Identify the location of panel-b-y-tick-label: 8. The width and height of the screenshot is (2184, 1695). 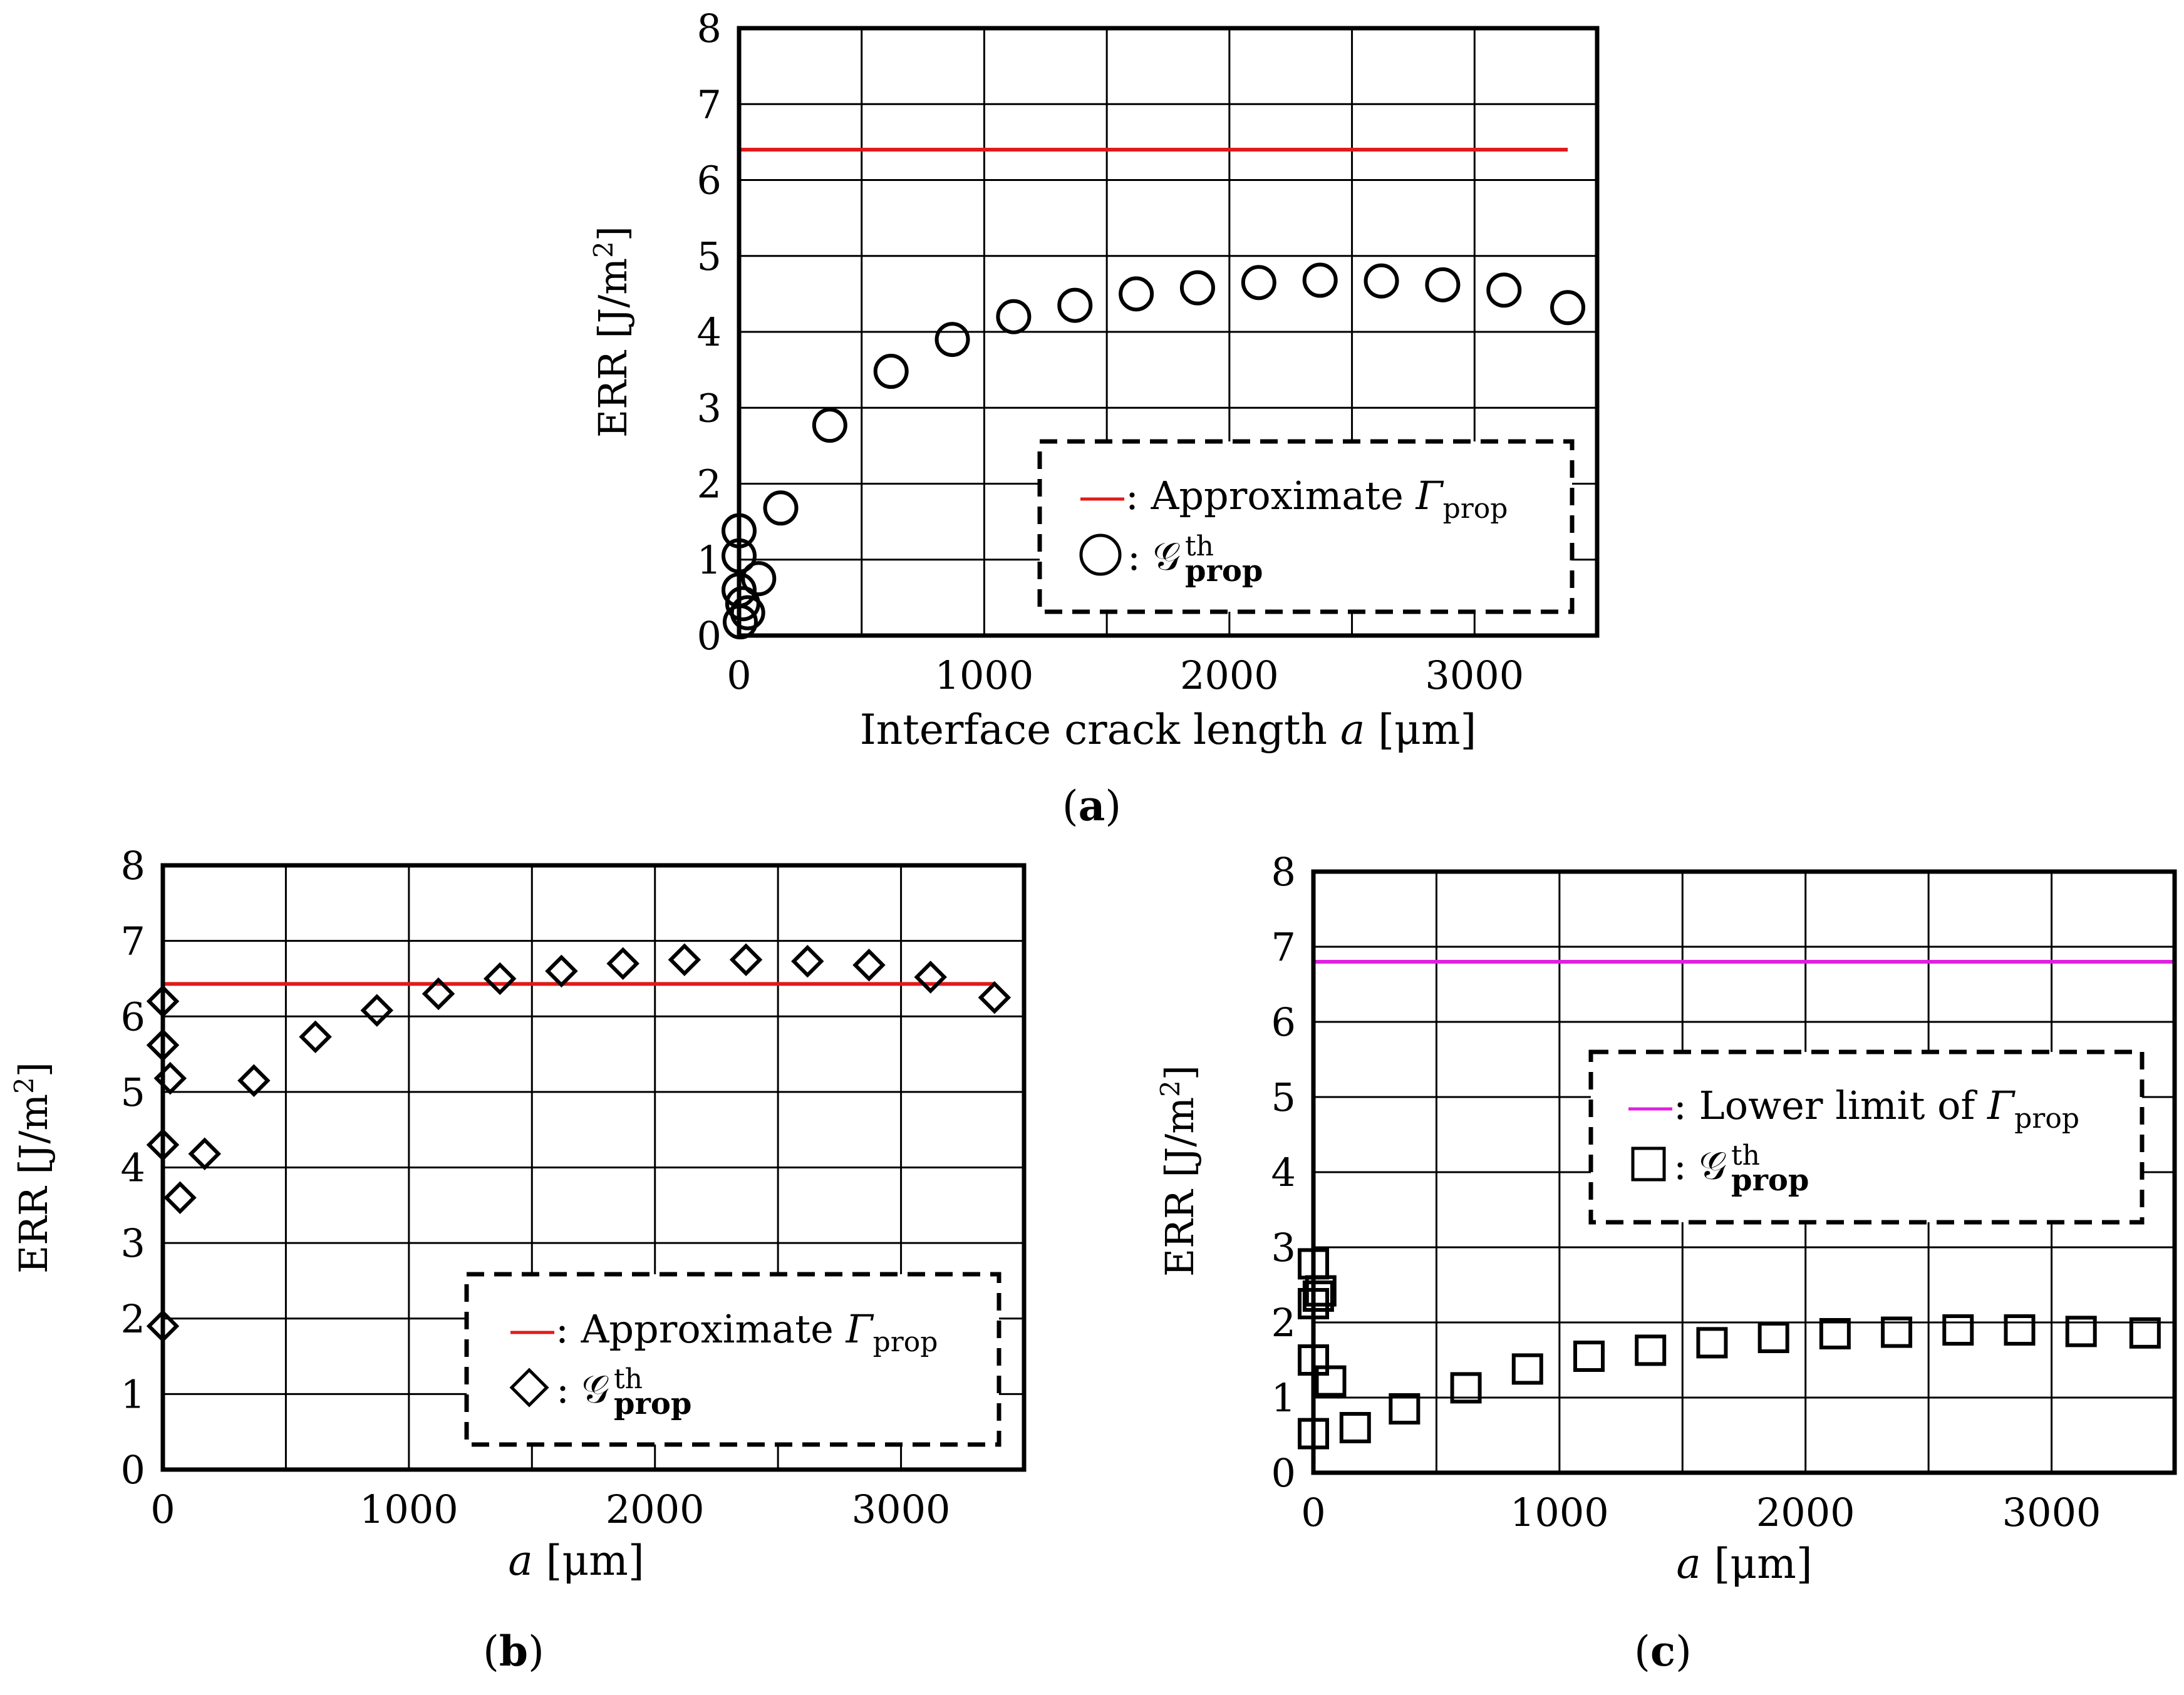
(133, 866).